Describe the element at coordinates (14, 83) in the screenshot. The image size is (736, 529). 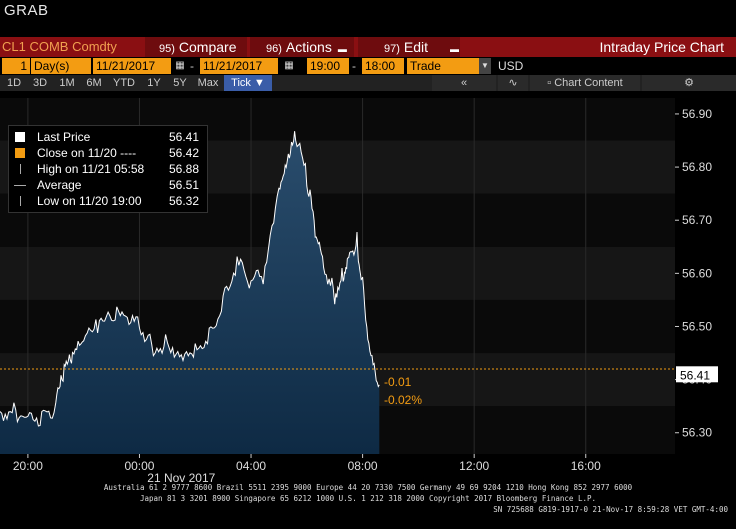
I see `range-1d-button: 1D` at that location.